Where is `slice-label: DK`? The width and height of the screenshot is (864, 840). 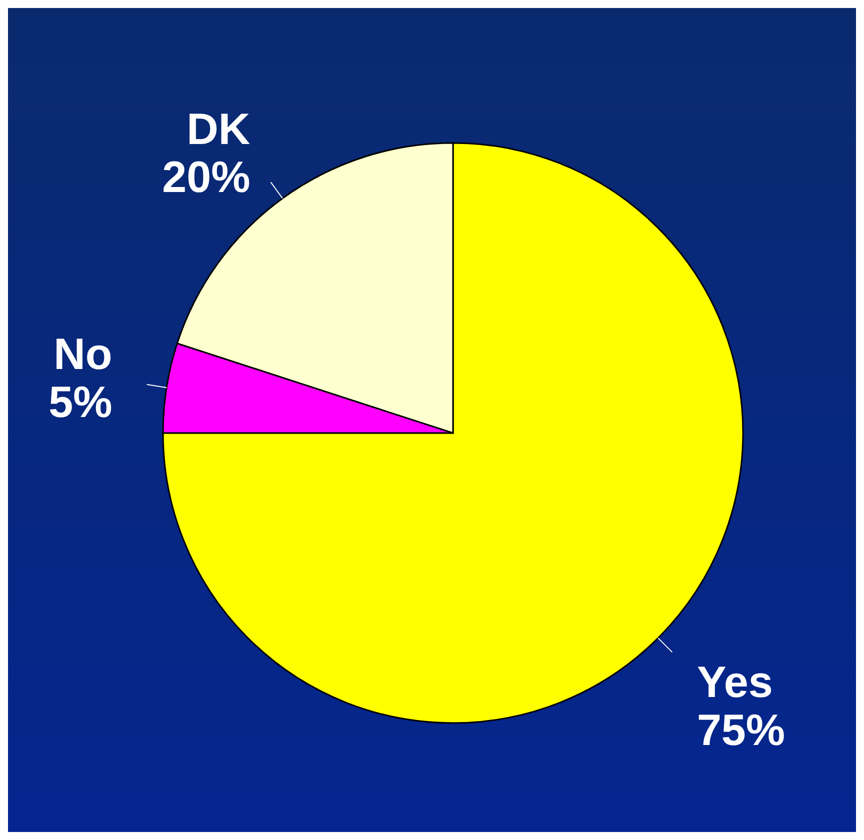
slice-label: DK is located at coordinates (218, 129).